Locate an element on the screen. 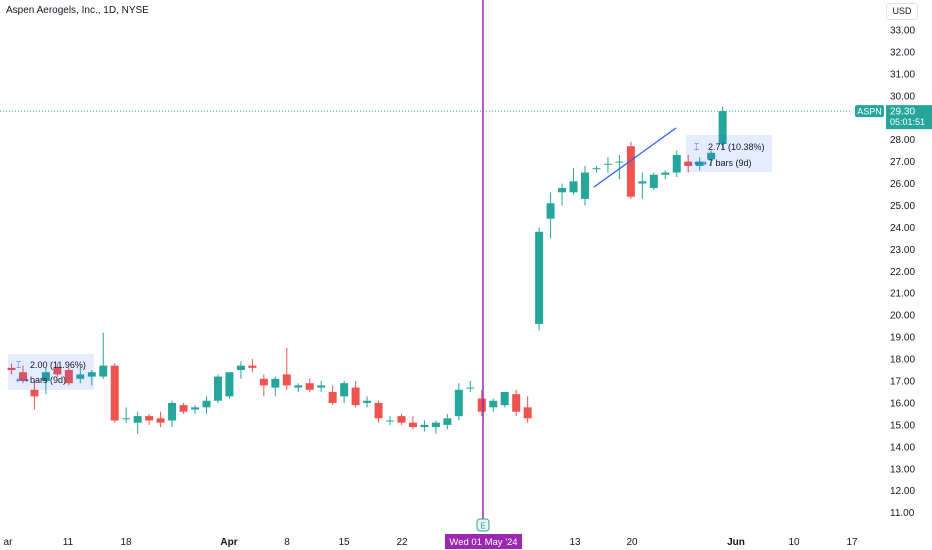  currency-button: USD is located at coordinates (902, 11).